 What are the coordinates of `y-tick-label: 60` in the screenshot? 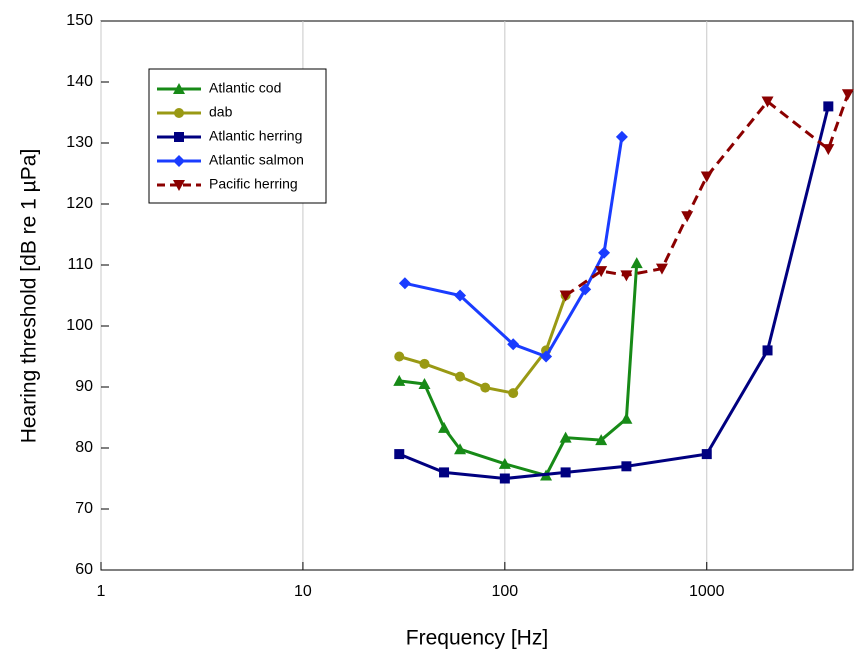 It's located at (84, 569).